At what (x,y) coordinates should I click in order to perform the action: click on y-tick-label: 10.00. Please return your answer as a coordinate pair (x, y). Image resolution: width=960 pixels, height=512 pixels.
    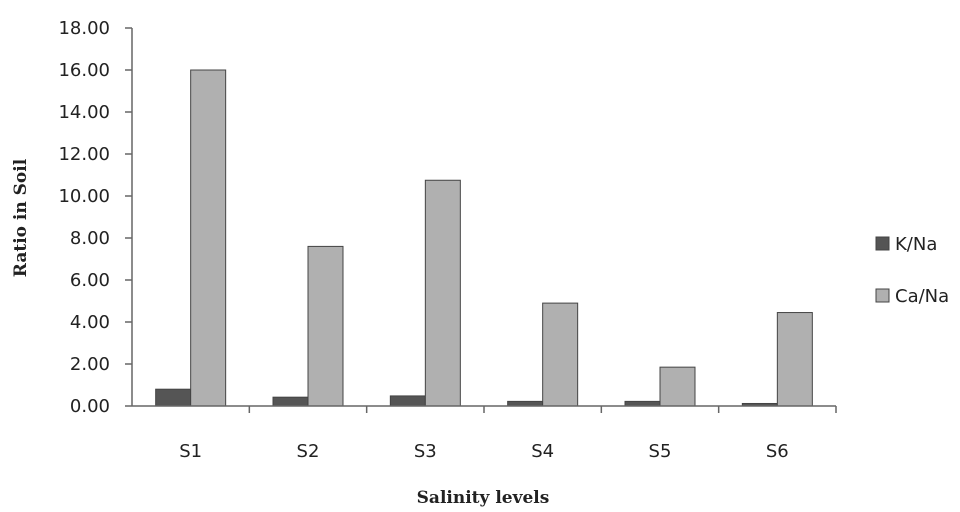
    Looking at the image, I should click on (84, 196).